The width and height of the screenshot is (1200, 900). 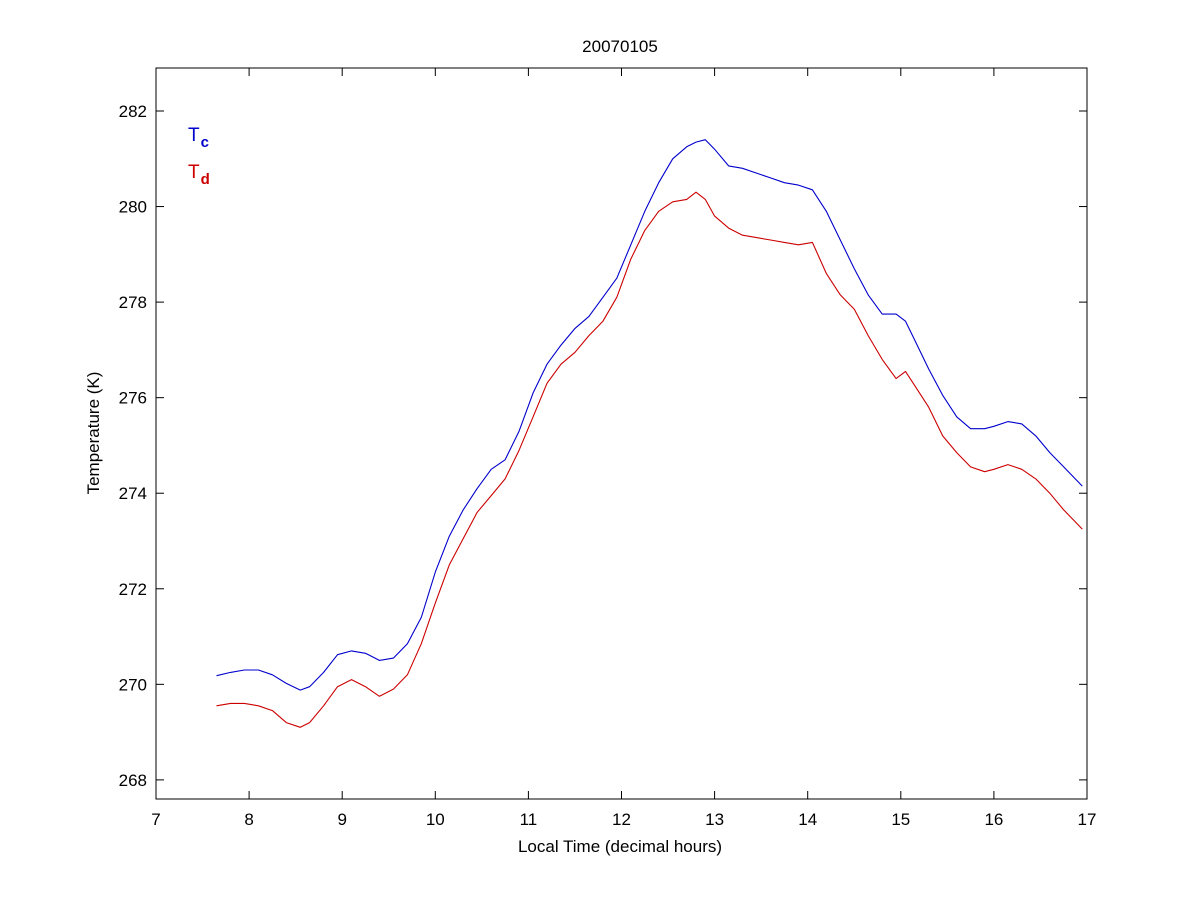 I want to click on y-tick-label: 270, so click(x=133, y=684).